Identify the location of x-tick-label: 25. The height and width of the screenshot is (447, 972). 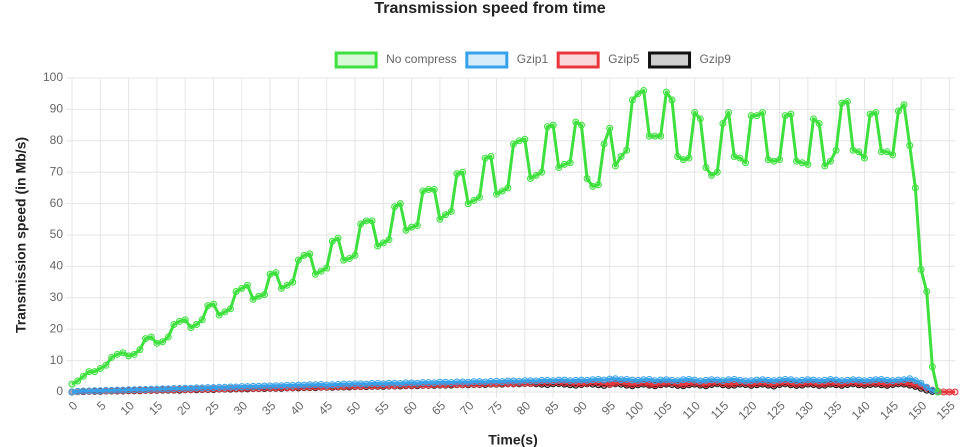
(213, 408).